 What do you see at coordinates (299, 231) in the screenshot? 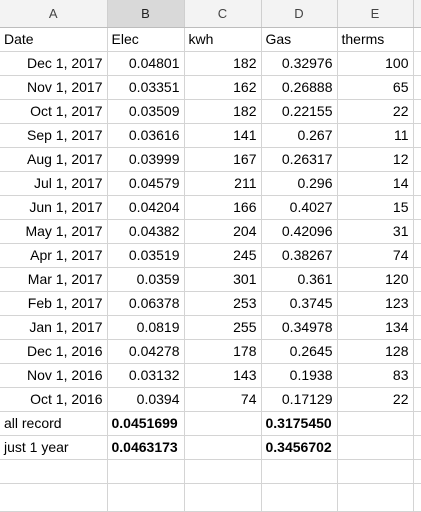
I see `cell-gas: 0.42096` at bounding box center [299, 231].